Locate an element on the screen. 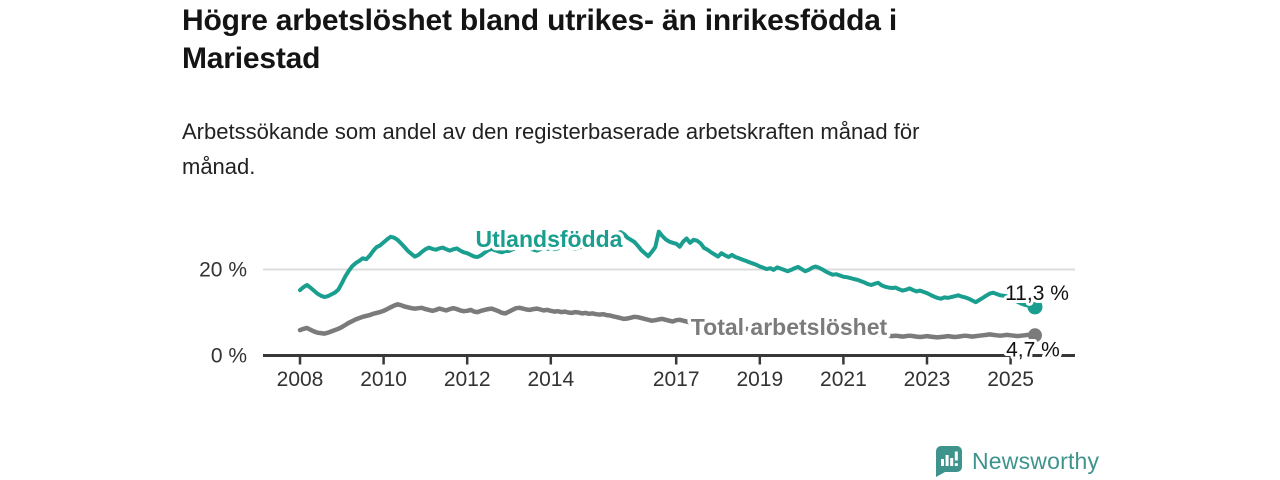 The image size is (1280, 480). series-line-utlandsfodda is located at coordinates (667, 269).